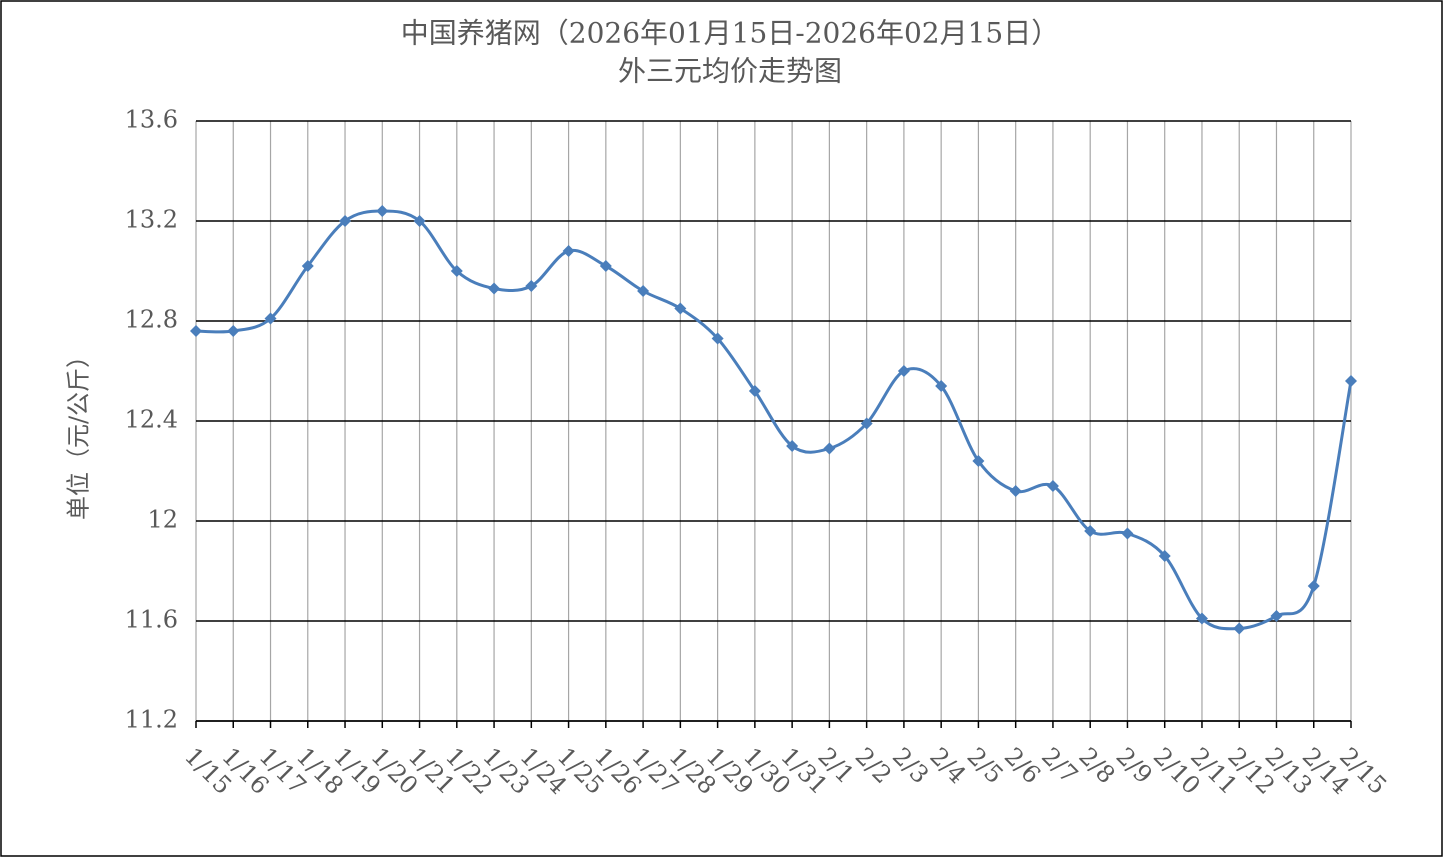 This screenshot has height=857, width=1443. Describe the element at coordinates (151, 620) in the screenshot. I see `y-tick-label: 11.6` at that location.